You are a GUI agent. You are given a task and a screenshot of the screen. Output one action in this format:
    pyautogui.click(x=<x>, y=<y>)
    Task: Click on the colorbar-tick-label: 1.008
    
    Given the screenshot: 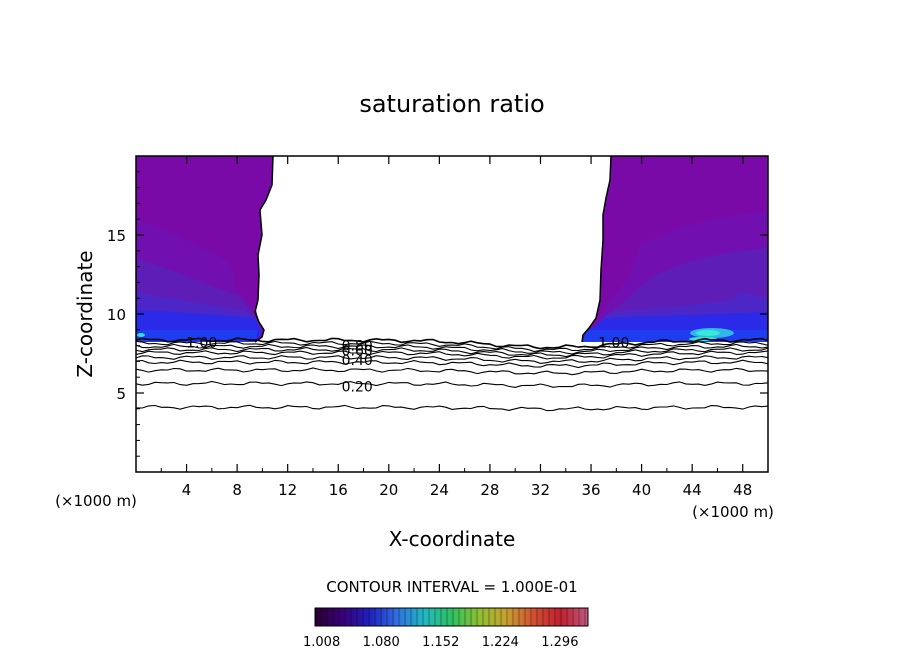 What is the action you would take?
    pyautogui.click(x=321, y=642)
    